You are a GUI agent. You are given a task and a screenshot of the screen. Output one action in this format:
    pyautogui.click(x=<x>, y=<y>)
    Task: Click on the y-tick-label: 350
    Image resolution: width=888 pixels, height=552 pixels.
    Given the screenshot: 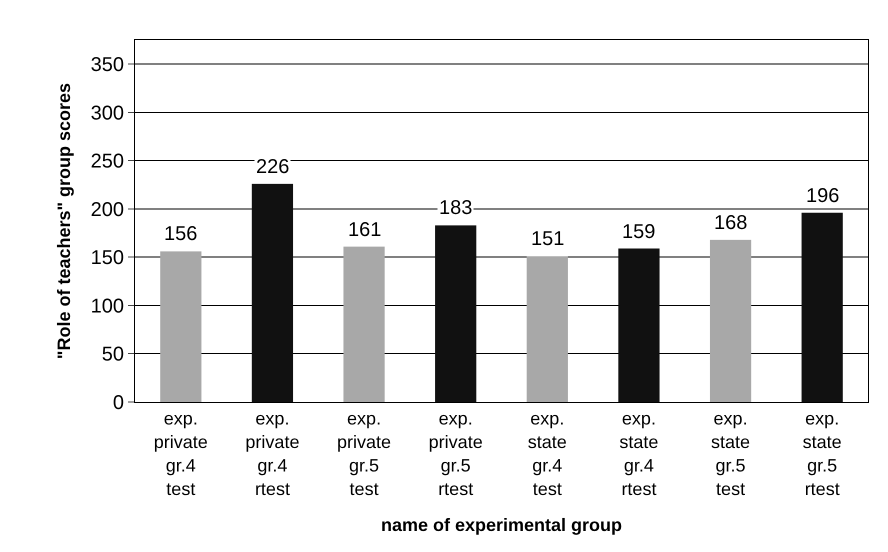 What is the action you would take?
    pyautogui.click(x=107, y=65)
    